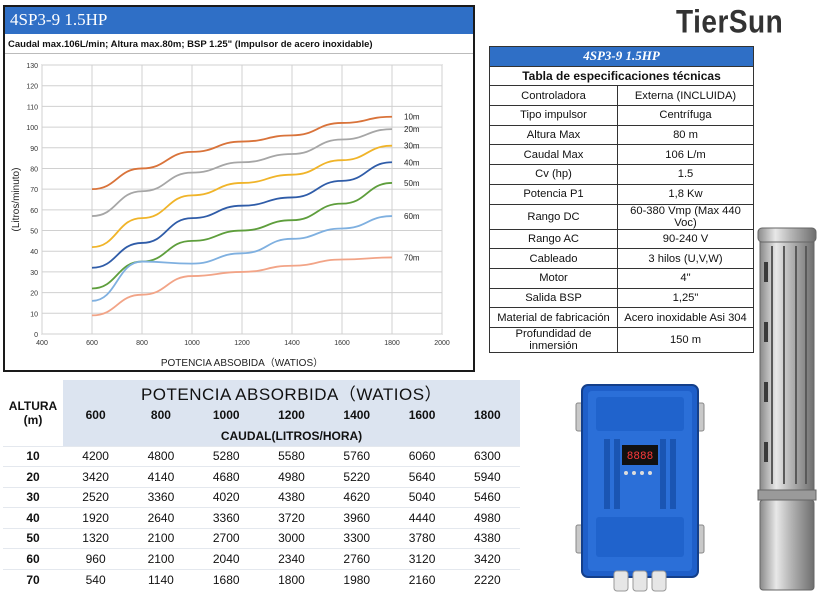  Describe the element at coordinates (357, 517) in the screenshot. I see `caudal-cell: 3960` at that location.